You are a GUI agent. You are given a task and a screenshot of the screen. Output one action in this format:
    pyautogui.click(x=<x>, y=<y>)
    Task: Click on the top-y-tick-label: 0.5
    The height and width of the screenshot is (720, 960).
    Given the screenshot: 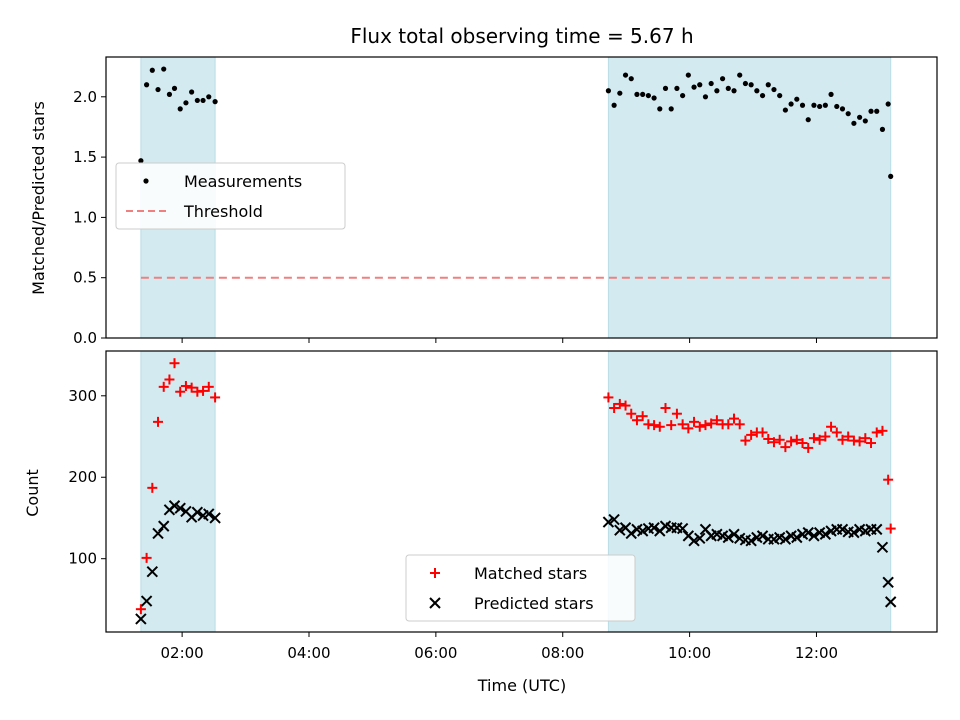 What is the action you would take?
    pyautogui.click(x=85, y=278)
    